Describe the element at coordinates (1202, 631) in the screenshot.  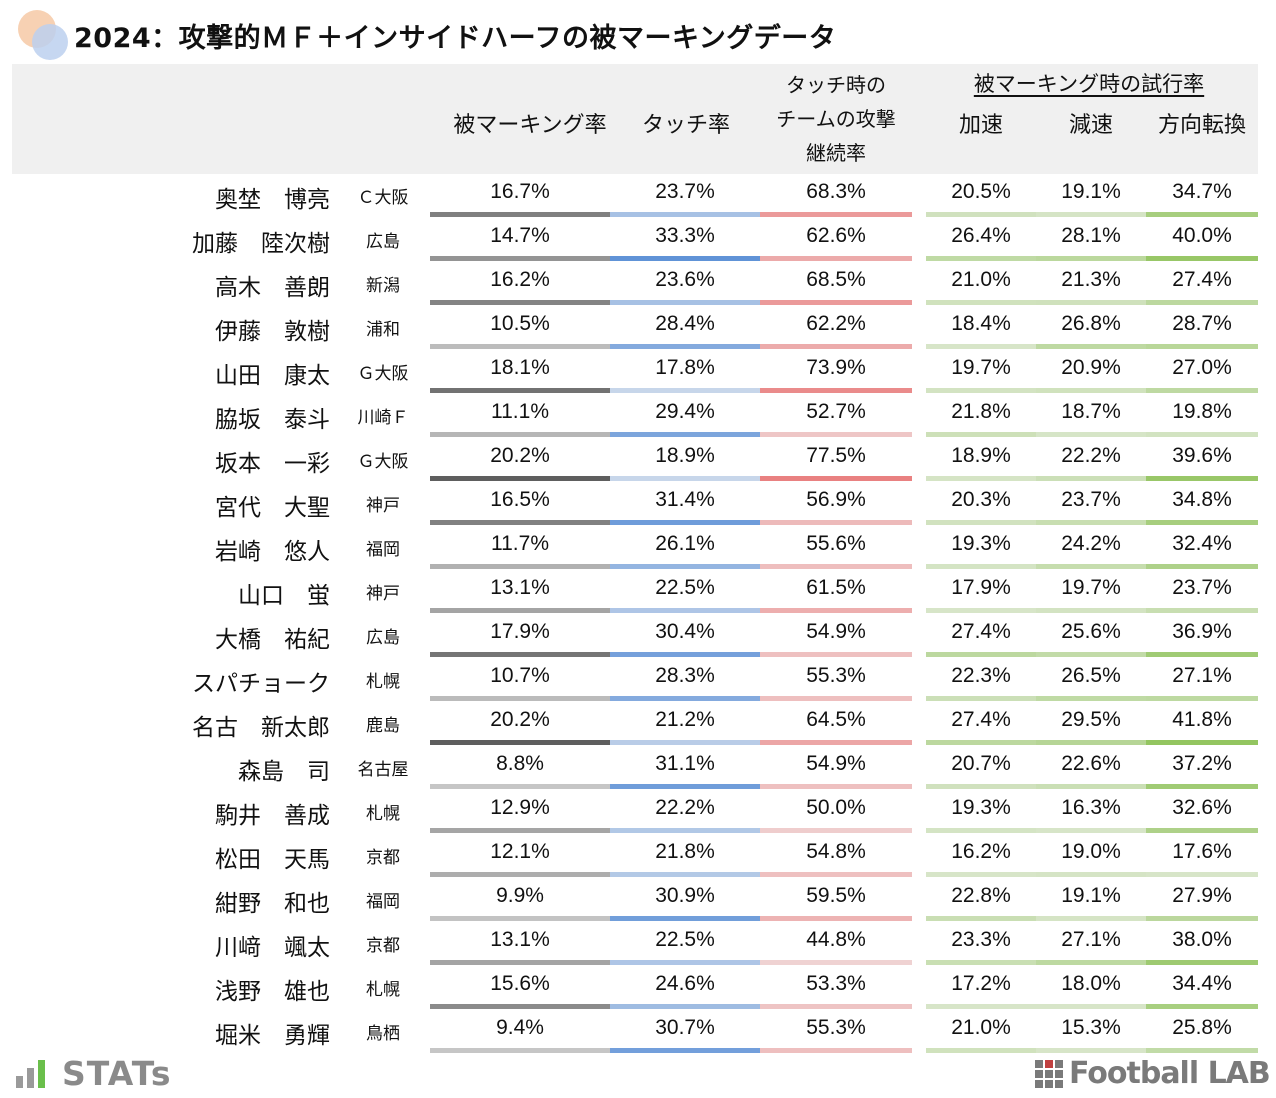
I see `direction-value: 36.9%` at that location.